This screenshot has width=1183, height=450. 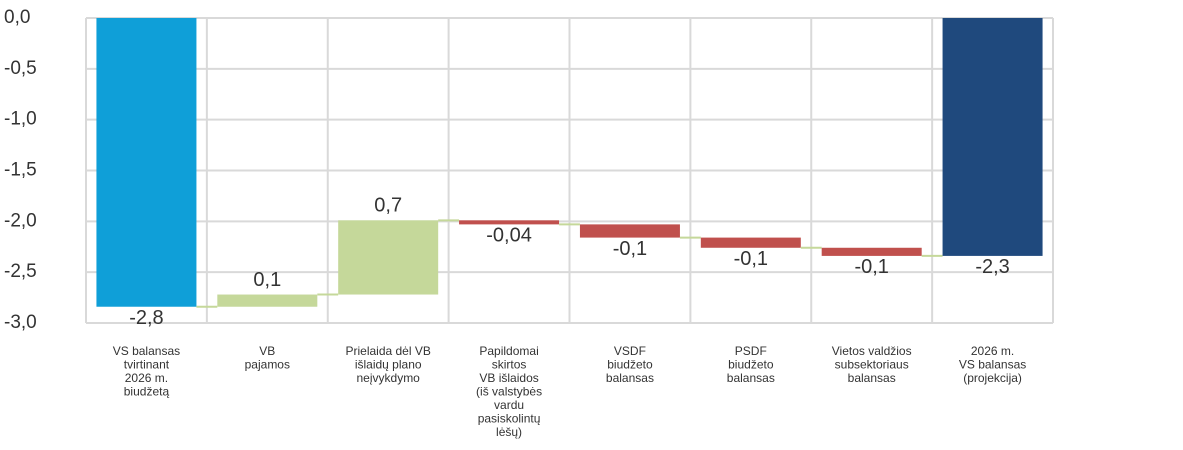 What do you see at coordinates (20, 170) in the screenshot?
I see `y-tick-label: -1,5` at bounding box center [20, 170].